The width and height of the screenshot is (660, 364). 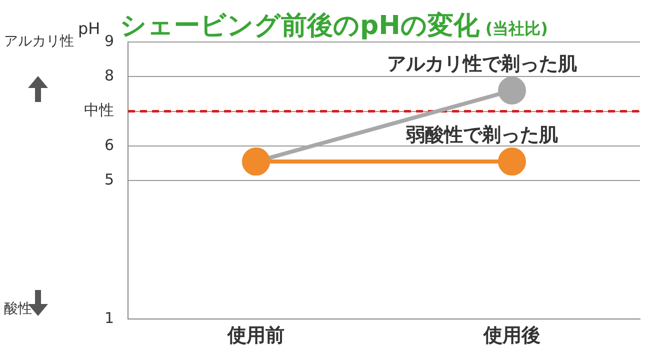 I want to click on y-tick-label: 8, so click(x=109, y=75).